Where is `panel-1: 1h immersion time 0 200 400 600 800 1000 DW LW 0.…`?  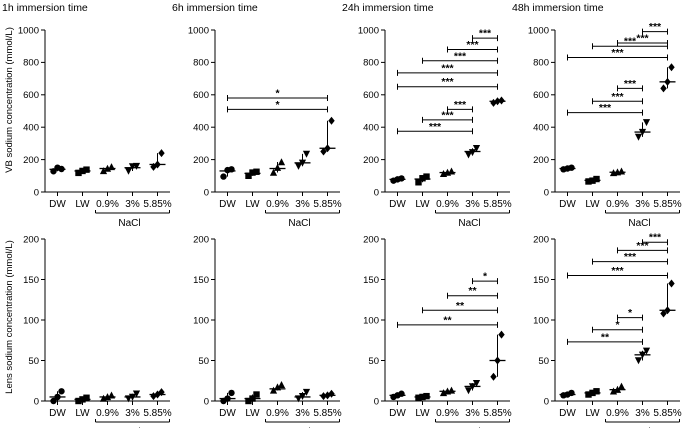 panel-1: 1h immersion time 0 200 400 600 800 1000 DW LW 0.… is located at coordinates (87, 115).